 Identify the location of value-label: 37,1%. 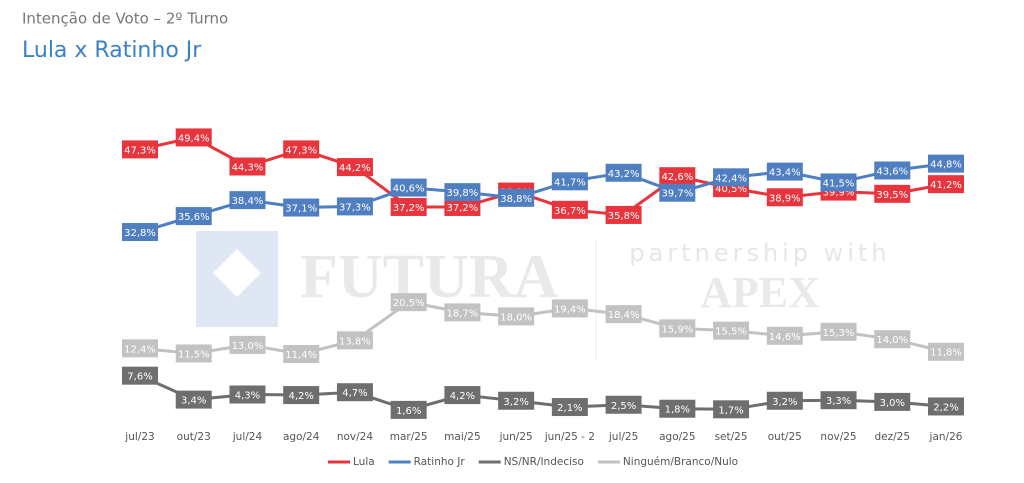
(301, 209).